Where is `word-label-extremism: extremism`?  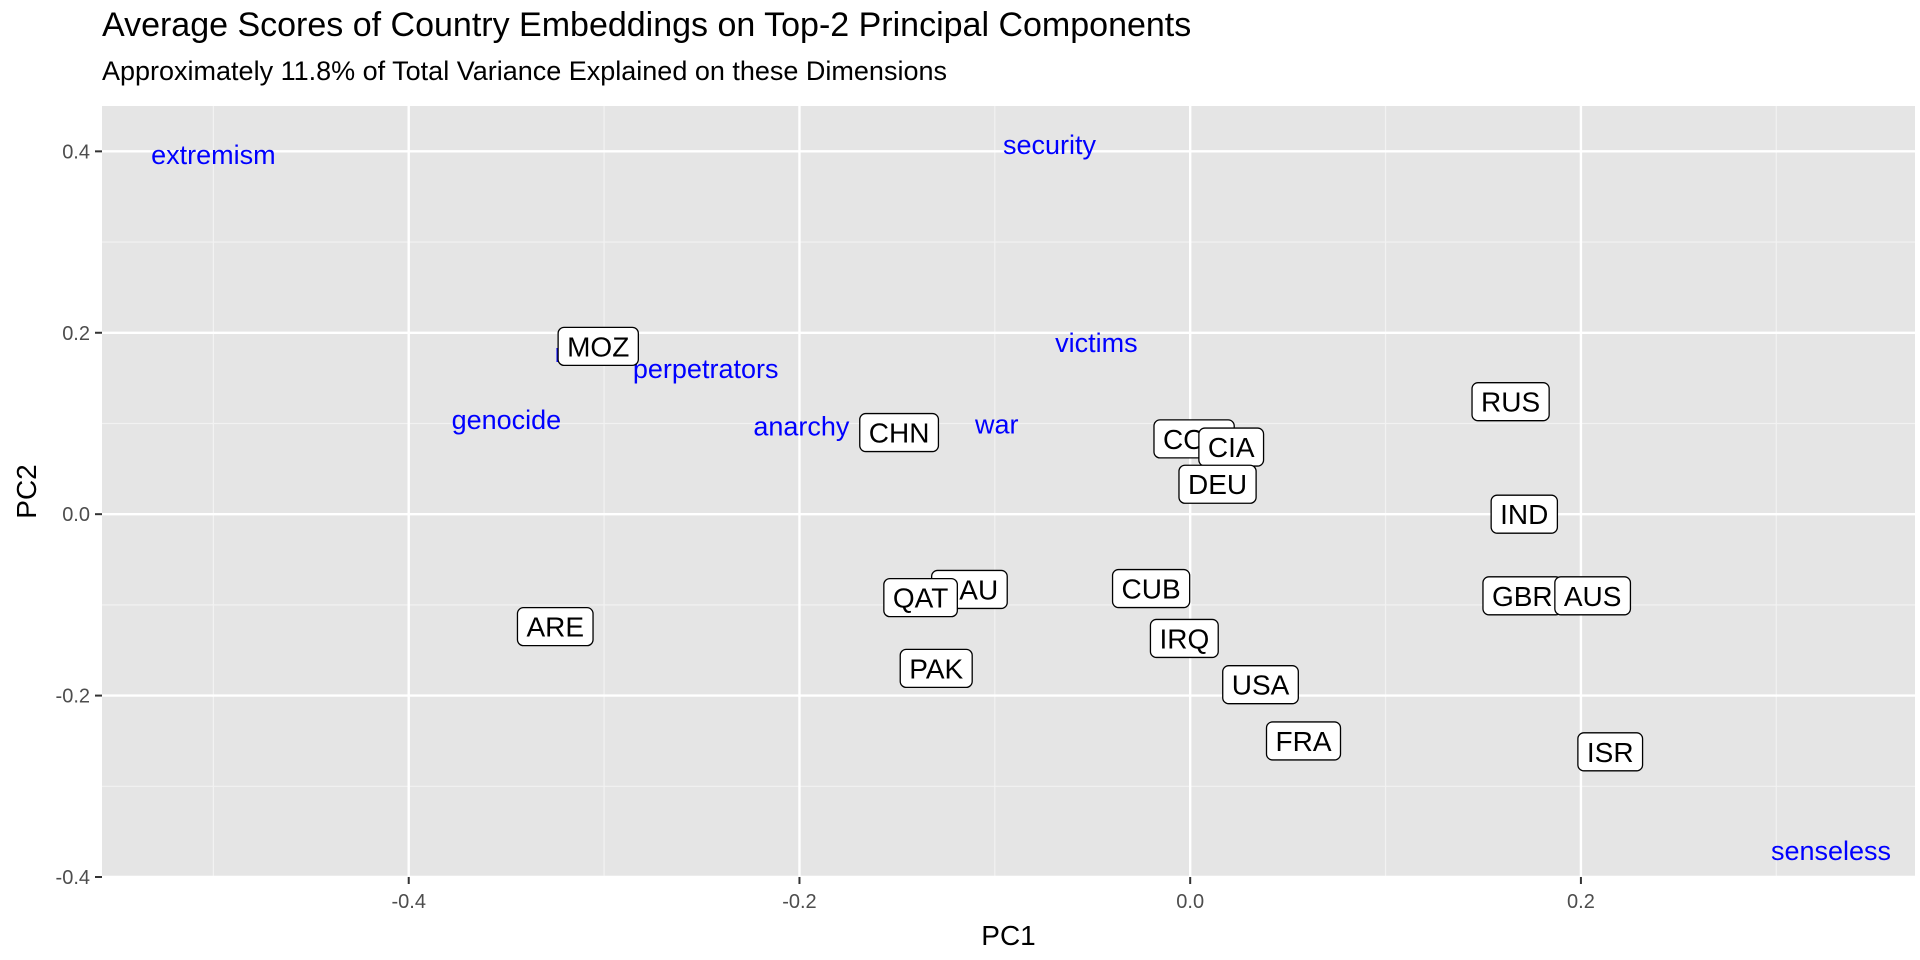
word-label-extremism: extremism is located at coordinates (213, 155).